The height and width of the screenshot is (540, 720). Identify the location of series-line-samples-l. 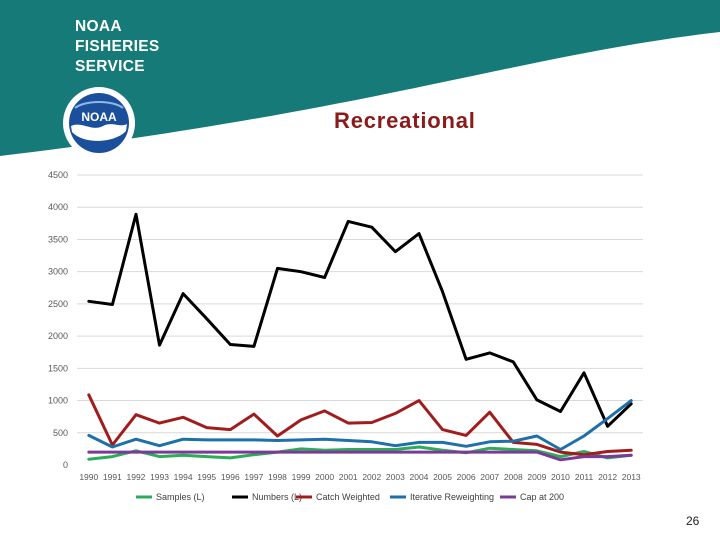
(360, 453).